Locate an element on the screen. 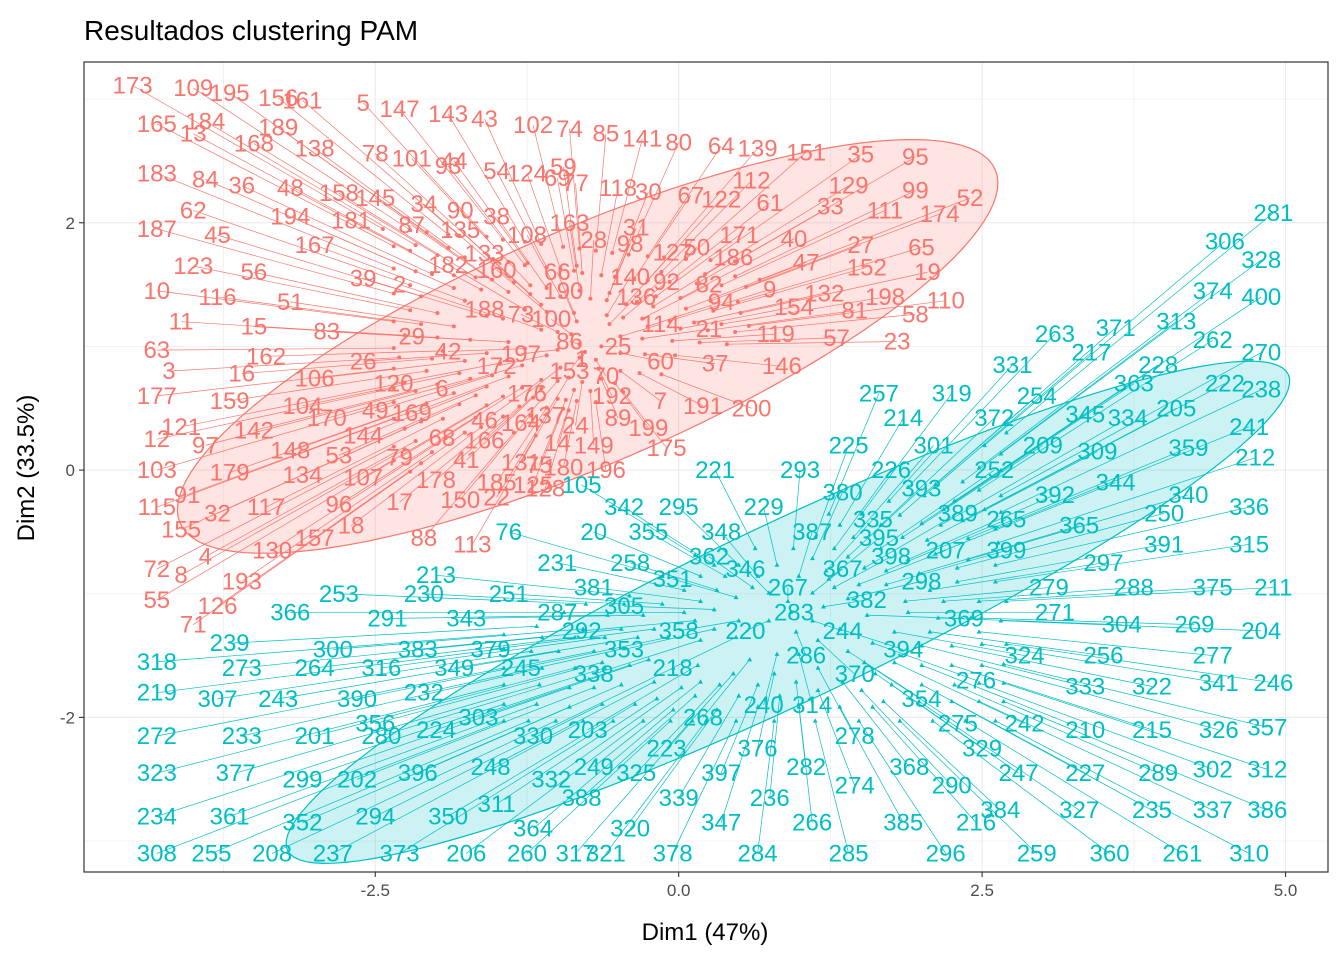 The height and width of the screenshot is (960, 1344). point-label: 396 is located at coordinates (418, 773).